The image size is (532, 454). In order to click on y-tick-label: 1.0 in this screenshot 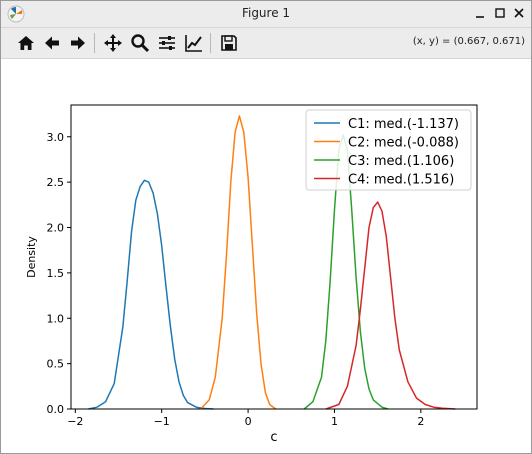, I will do `click(56, 318)`.